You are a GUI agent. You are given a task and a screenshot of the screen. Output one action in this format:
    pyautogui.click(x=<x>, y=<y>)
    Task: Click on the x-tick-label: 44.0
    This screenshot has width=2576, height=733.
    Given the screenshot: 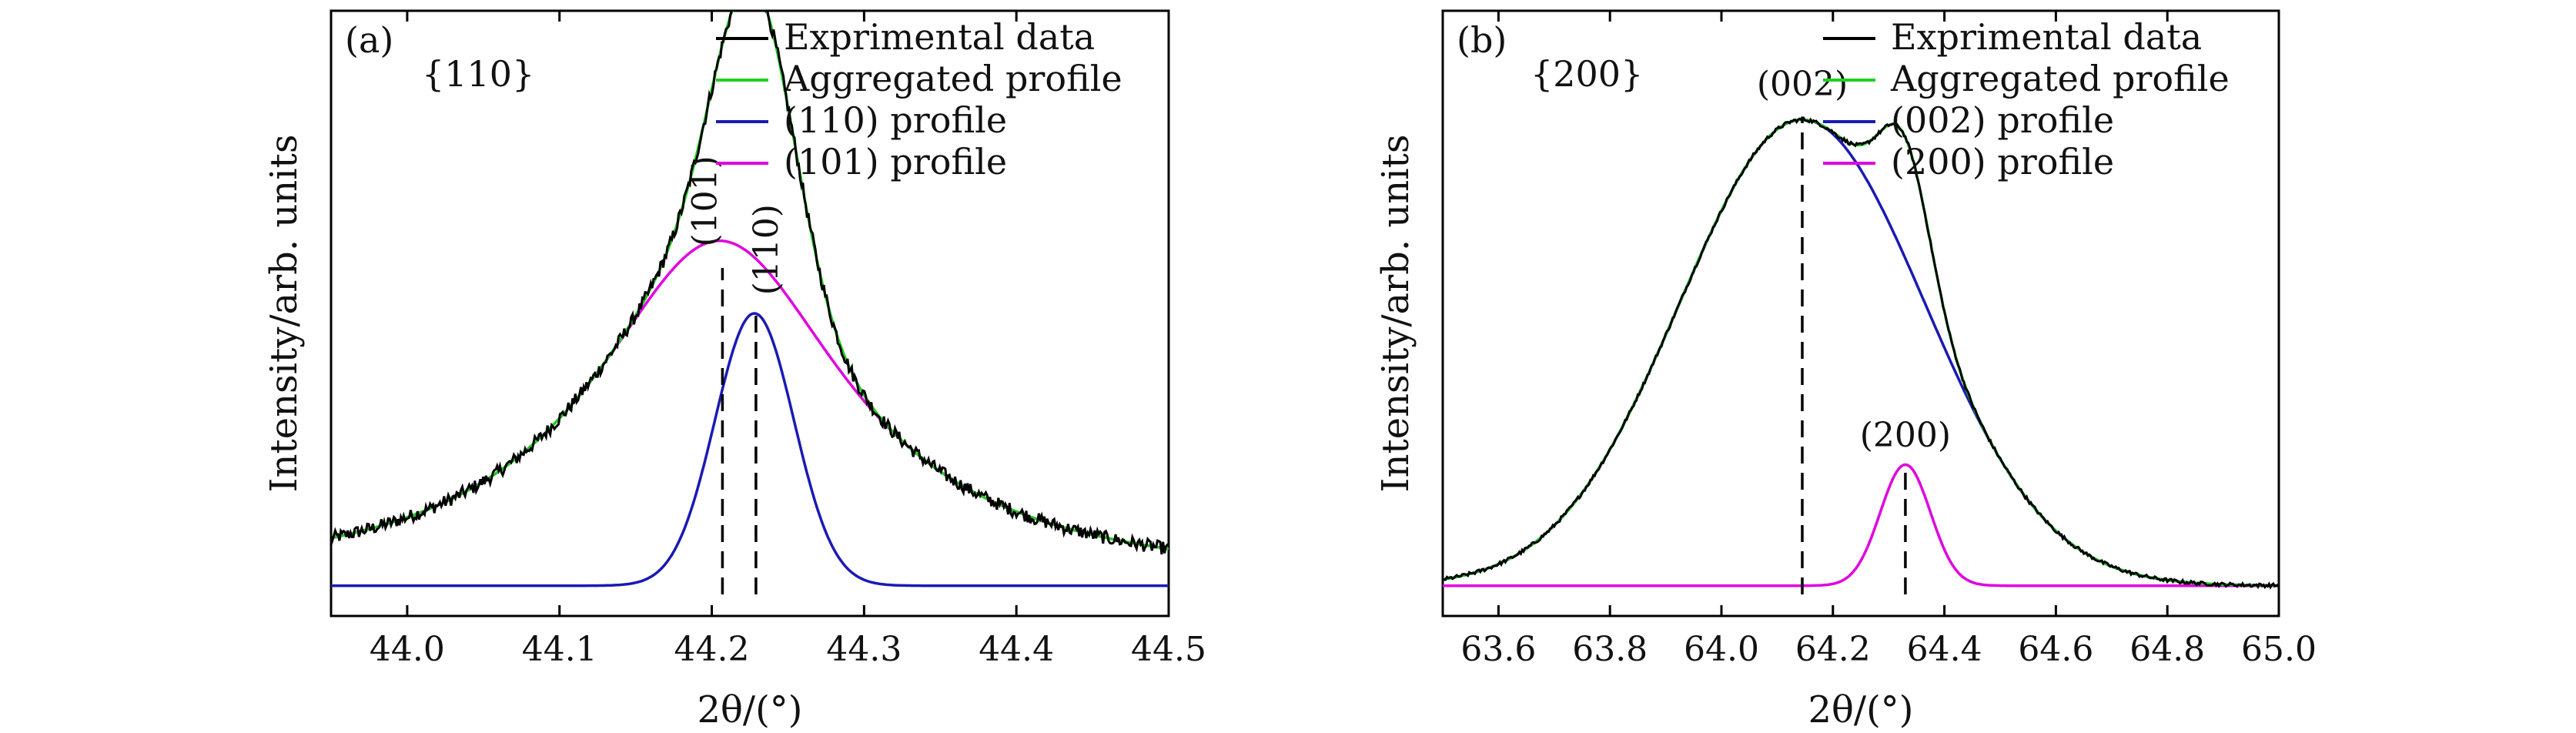 What is the action you would take?
    pyautogui.click(x=408, y=649)
    